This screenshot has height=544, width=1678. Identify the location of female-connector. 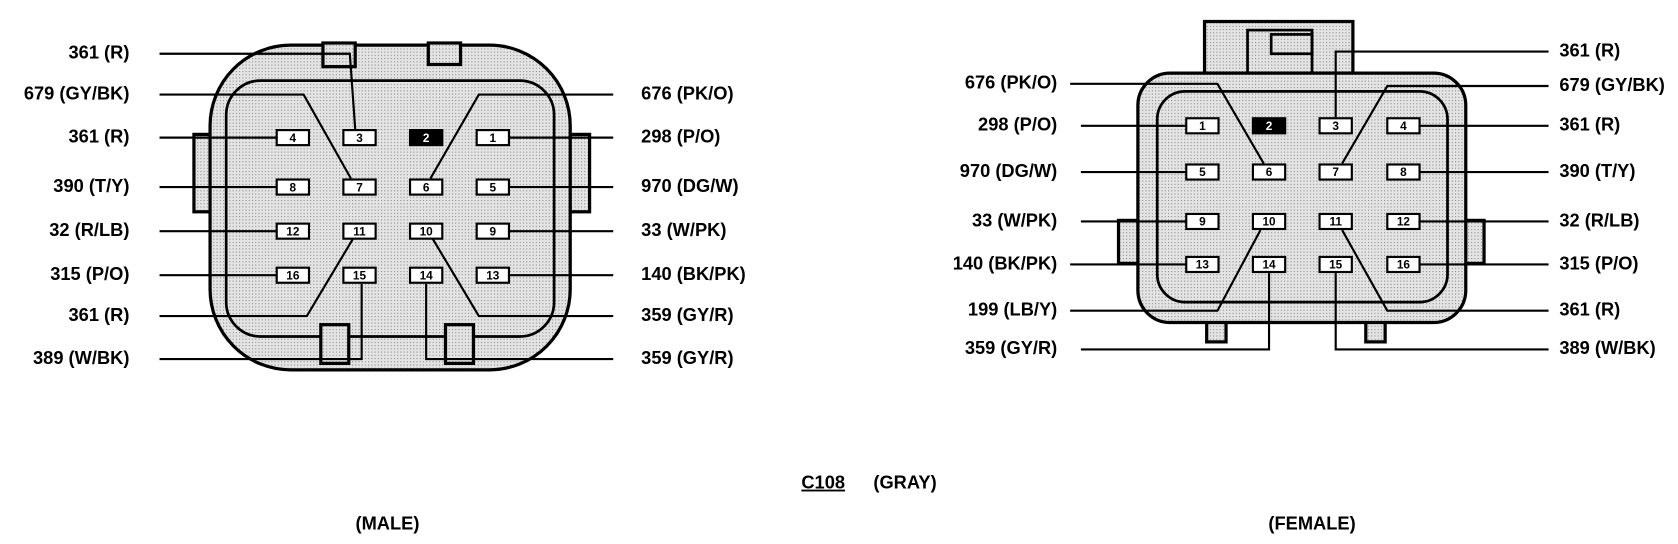
(1301, 181).